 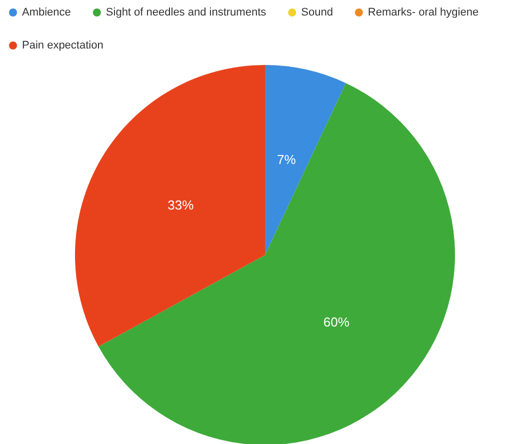 I want to click on data-label: 60%, so click(x=336, y=322).